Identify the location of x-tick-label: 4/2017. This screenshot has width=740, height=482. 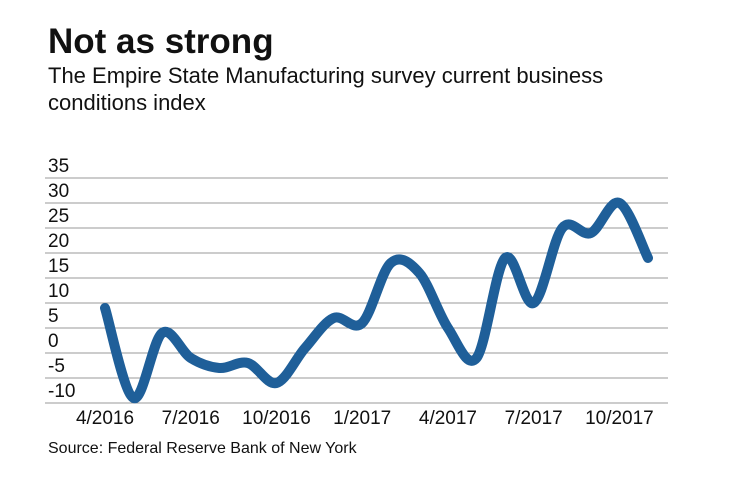
(448, 418).